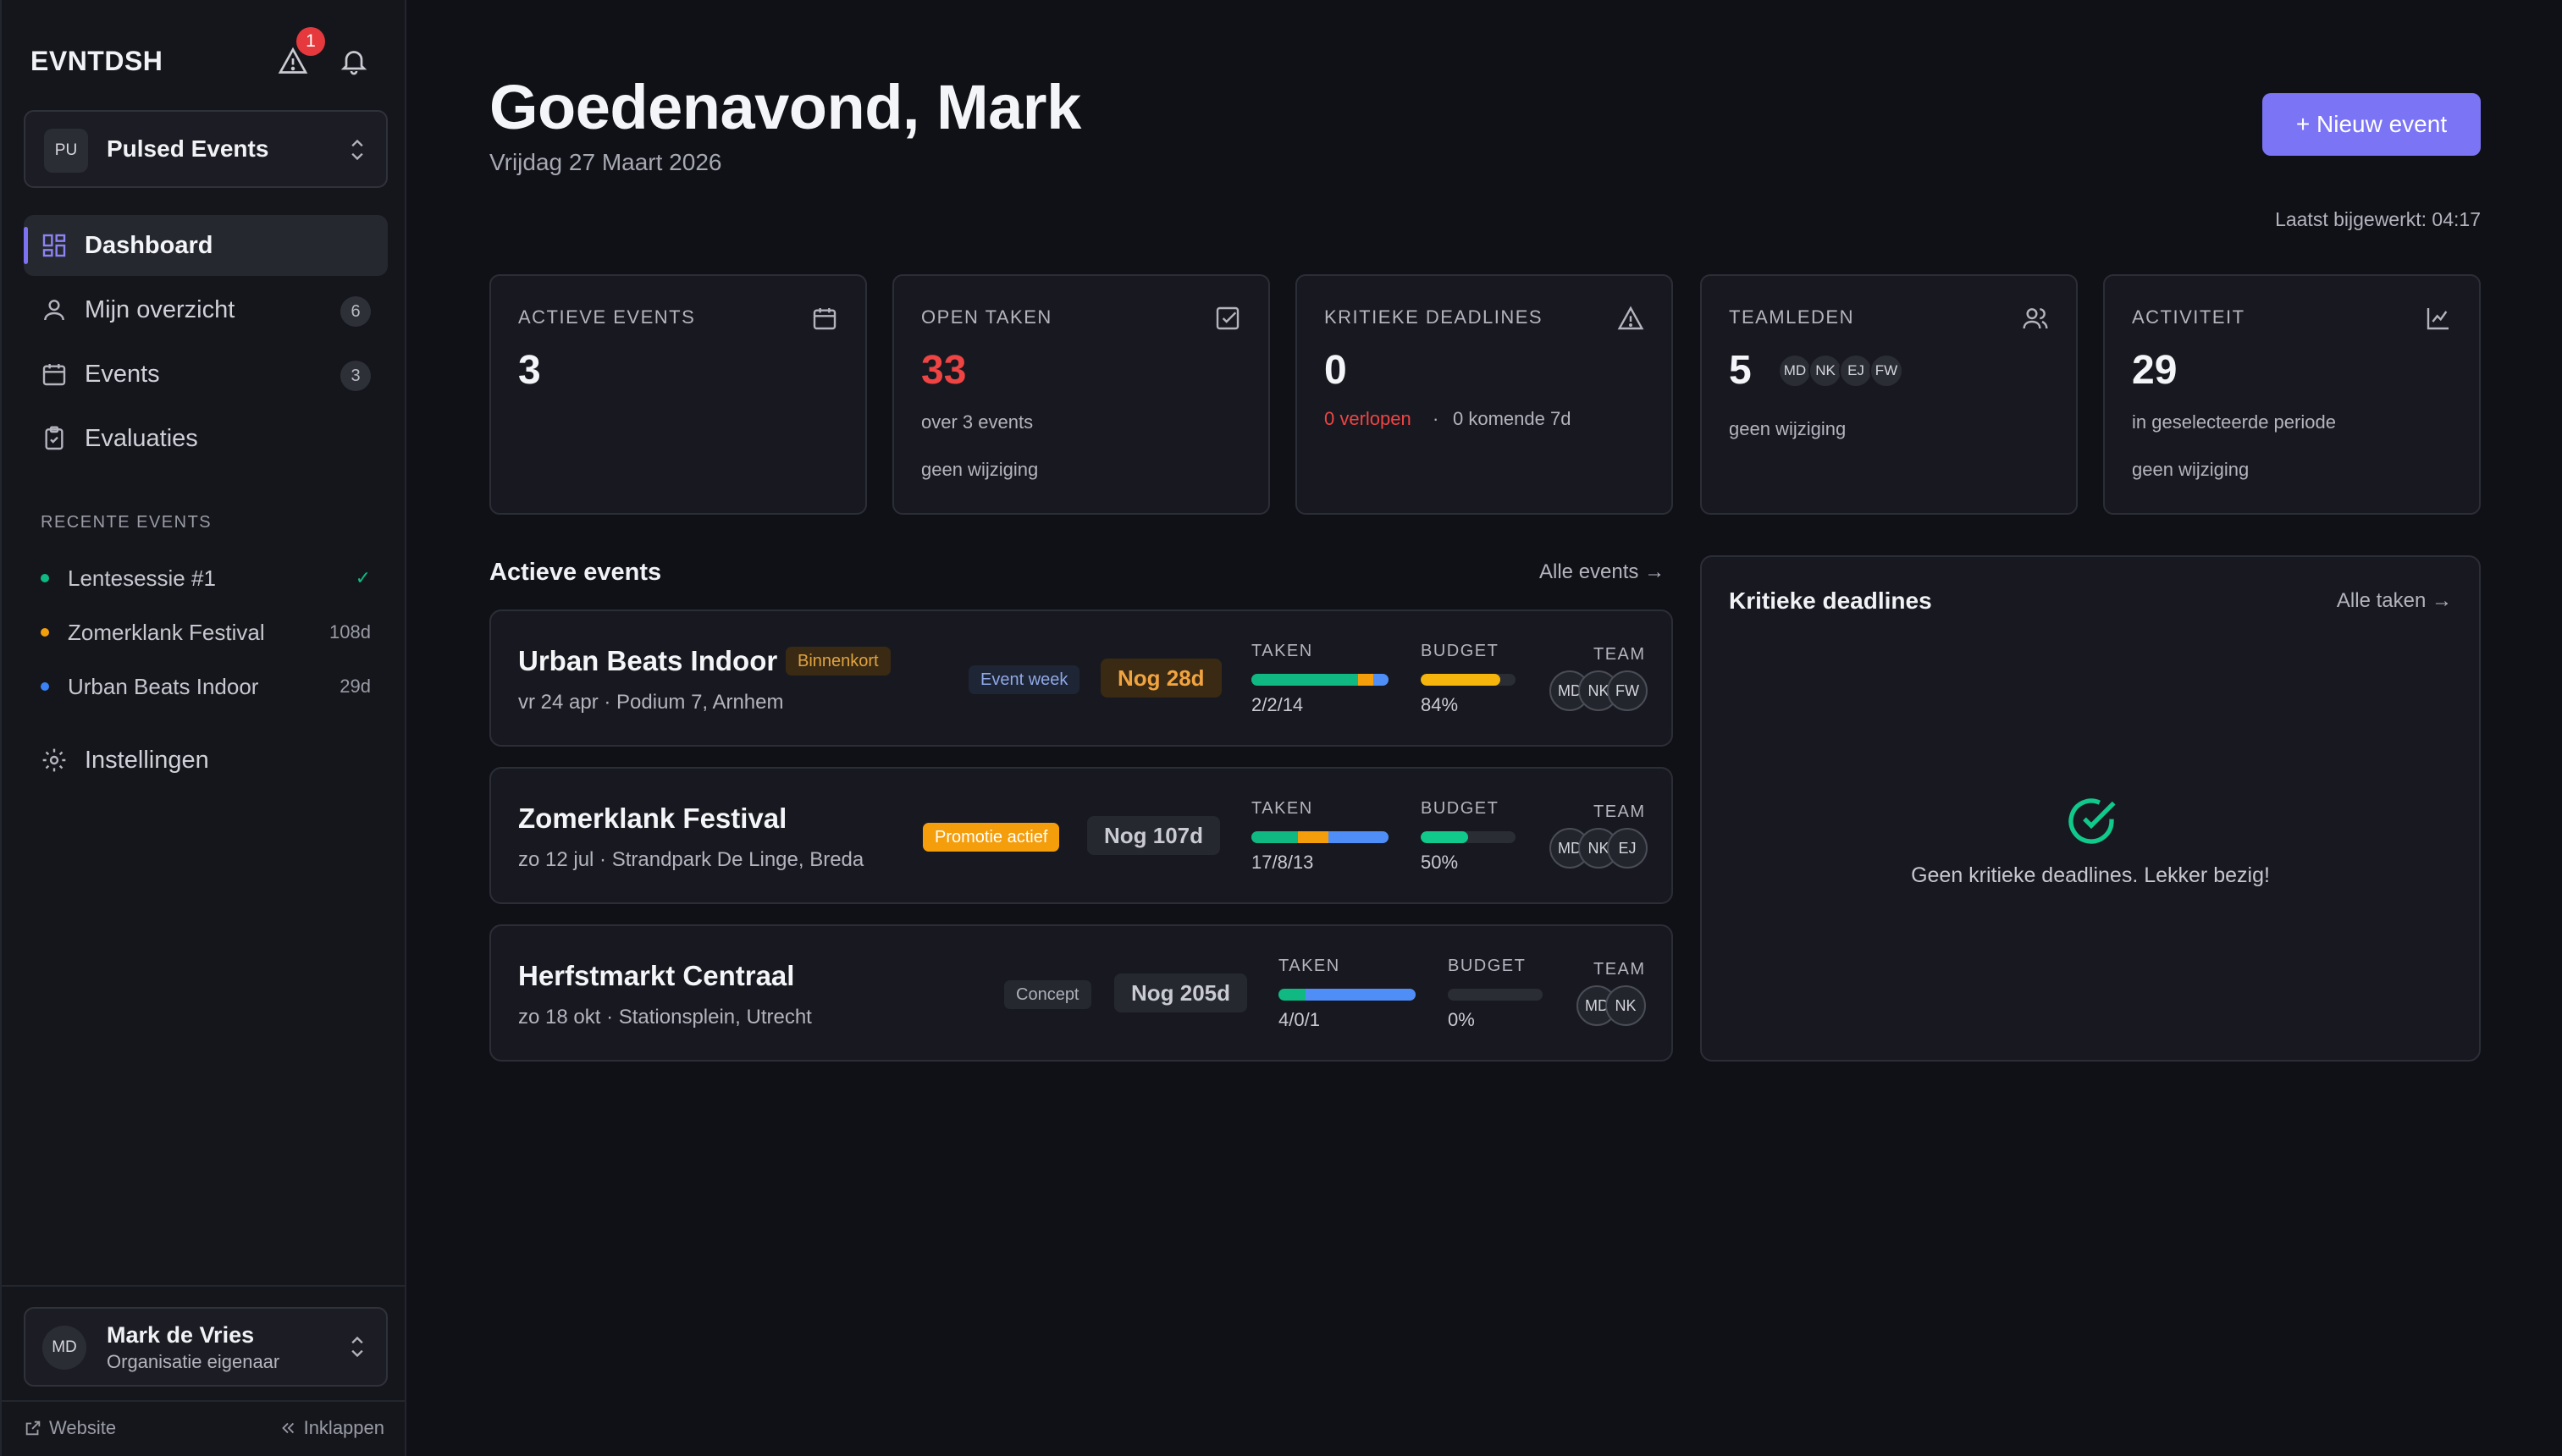 This screenshot has width=2562, height=1456. What do you see at coordinates (1487, 966) in the screenshot?
I see `budget-label: BUDGET` at bounding box center [1487, 966].